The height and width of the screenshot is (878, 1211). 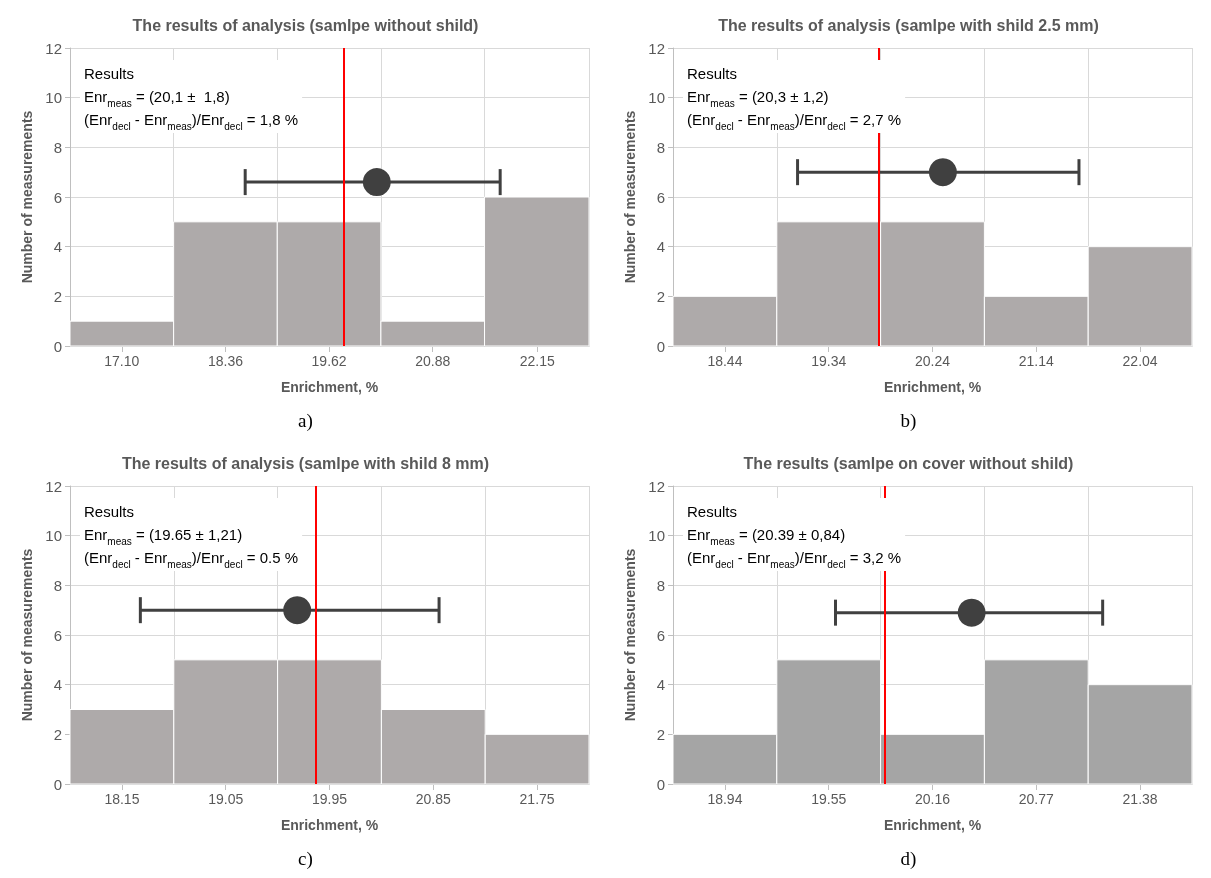 I want to click on x-tick-label: 20.77, so click(x=1036, y=799).